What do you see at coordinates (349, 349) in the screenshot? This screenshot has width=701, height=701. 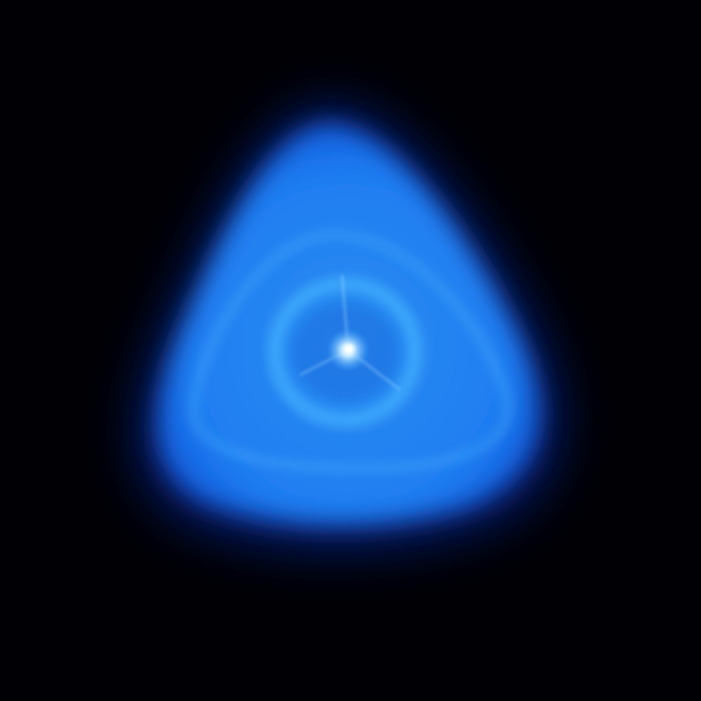 I see `center-point` at bounding box center [349, 349].